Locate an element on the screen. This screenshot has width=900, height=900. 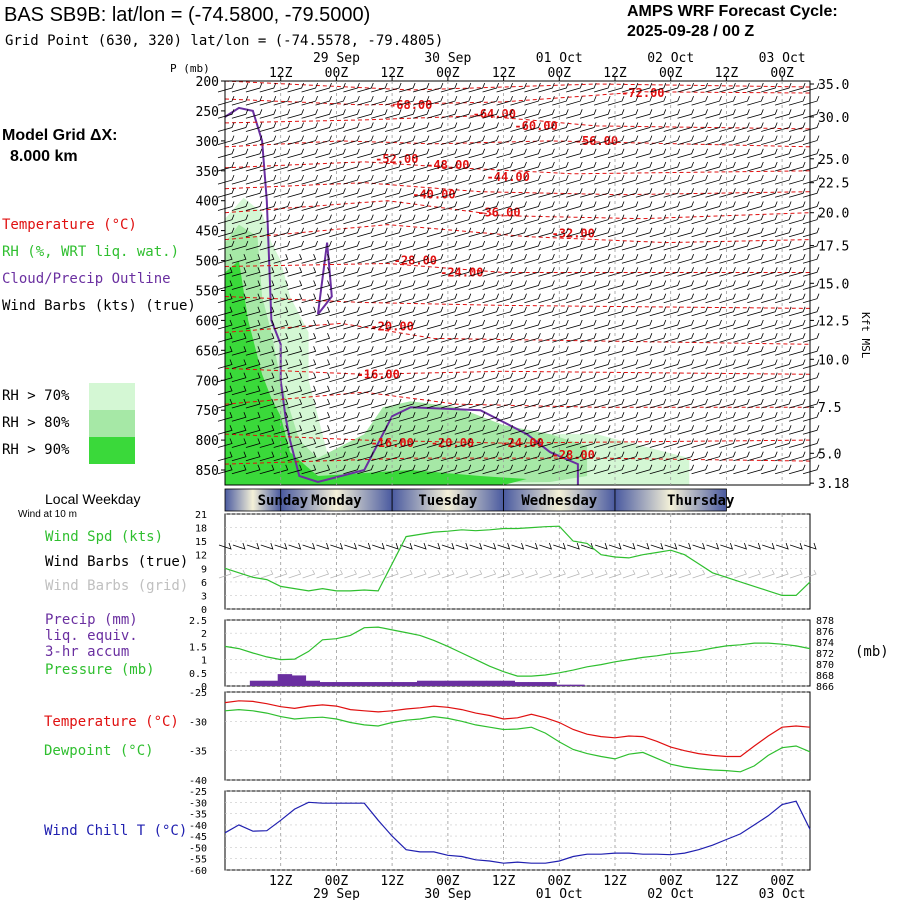
pressure-tick-label: 800 is located at coordinates (207, 441).